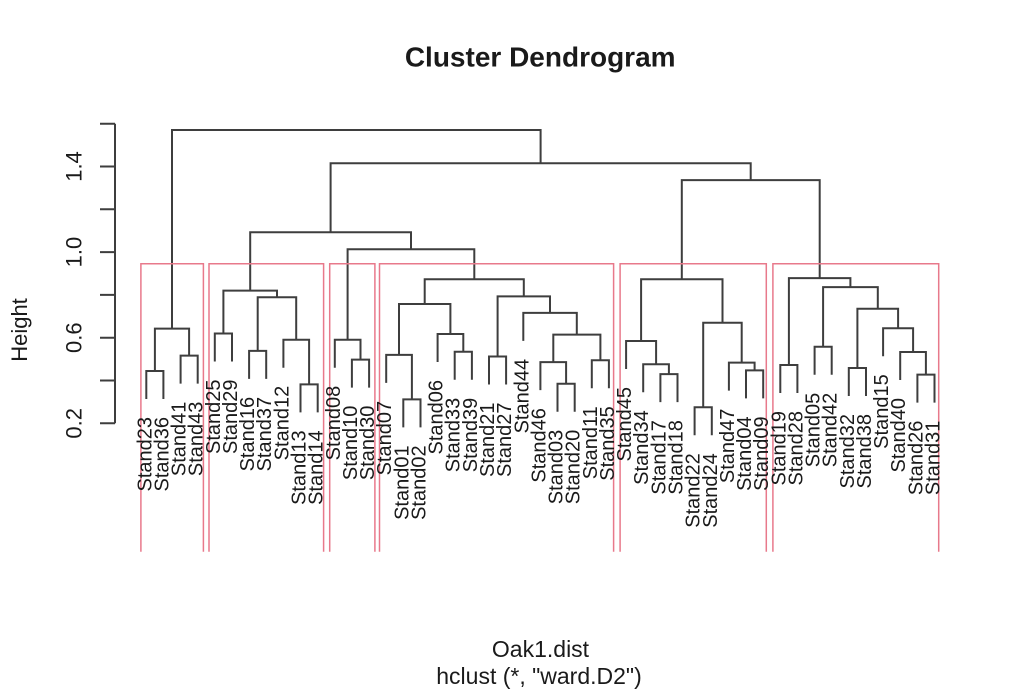 Image resolution: width=1024 pixels, height=694 pixels. I want to click on svg-text: Stand08, so click(334, 423).